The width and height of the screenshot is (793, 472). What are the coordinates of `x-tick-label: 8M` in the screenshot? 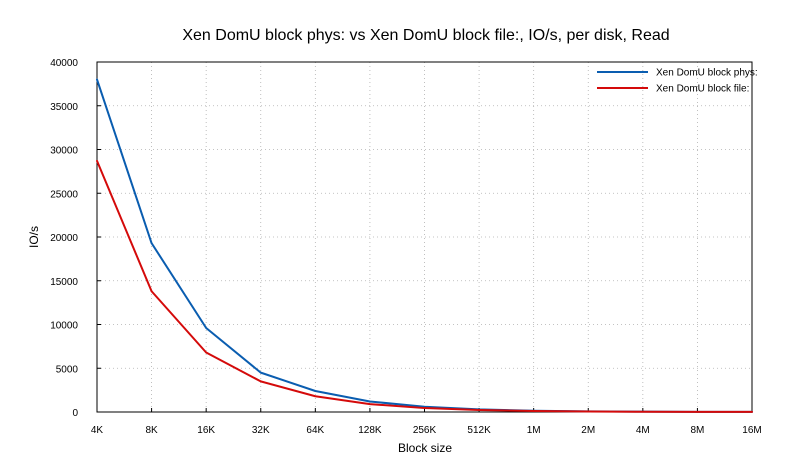 It's located at (697, 430).